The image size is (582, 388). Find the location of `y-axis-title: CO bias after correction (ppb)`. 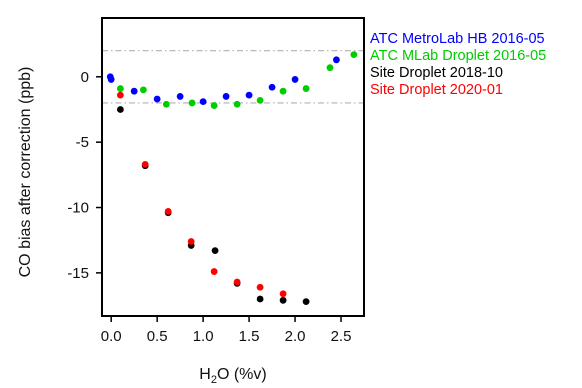

y-axis-title: CO bias after correction (ppb) is located at coordinates (25, 172).